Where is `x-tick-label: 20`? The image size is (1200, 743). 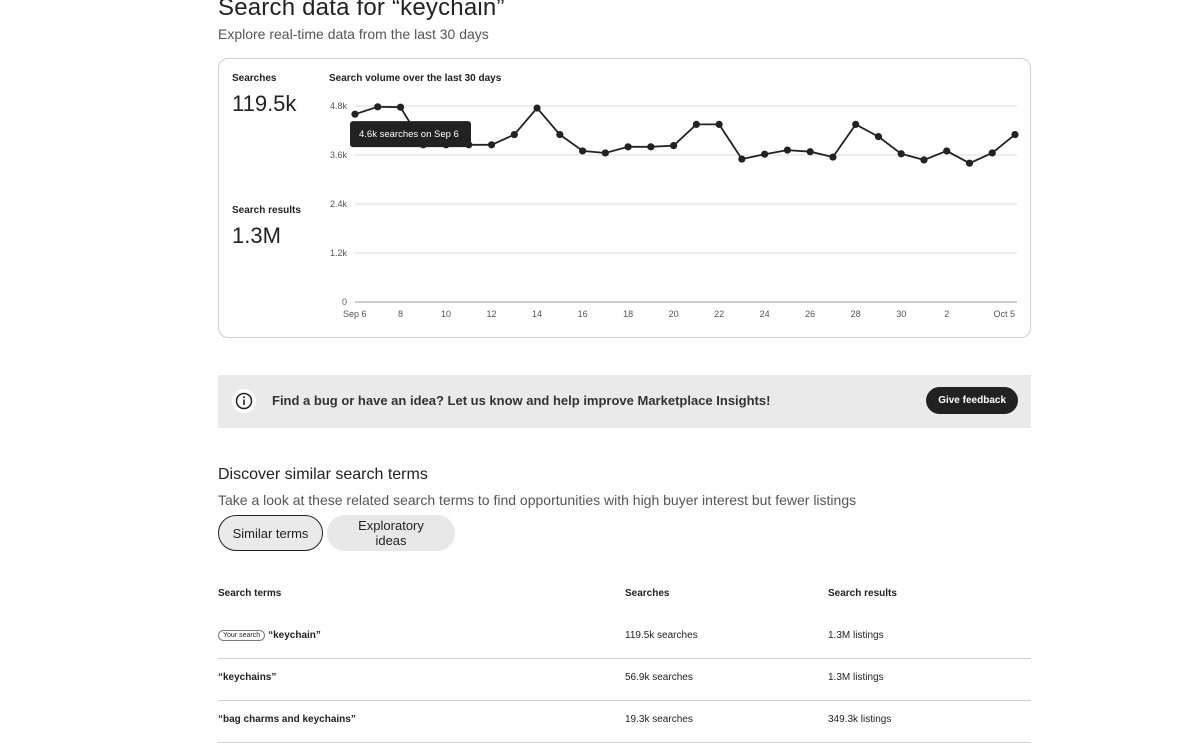
x-tick-label: 20 is located at coordinates (674, 314).